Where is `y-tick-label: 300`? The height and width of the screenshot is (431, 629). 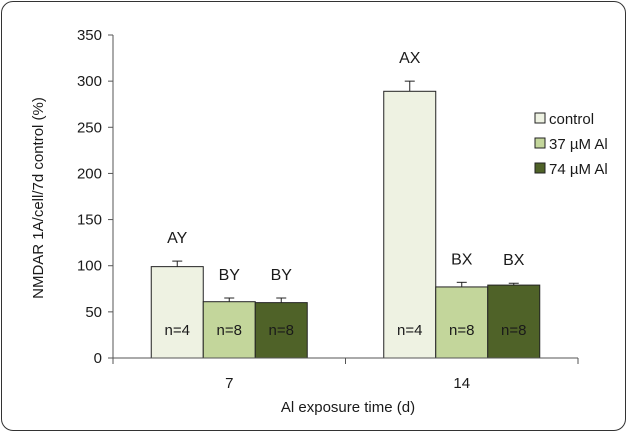 y-tick-label: 300 is located at coordinates (89, 81).